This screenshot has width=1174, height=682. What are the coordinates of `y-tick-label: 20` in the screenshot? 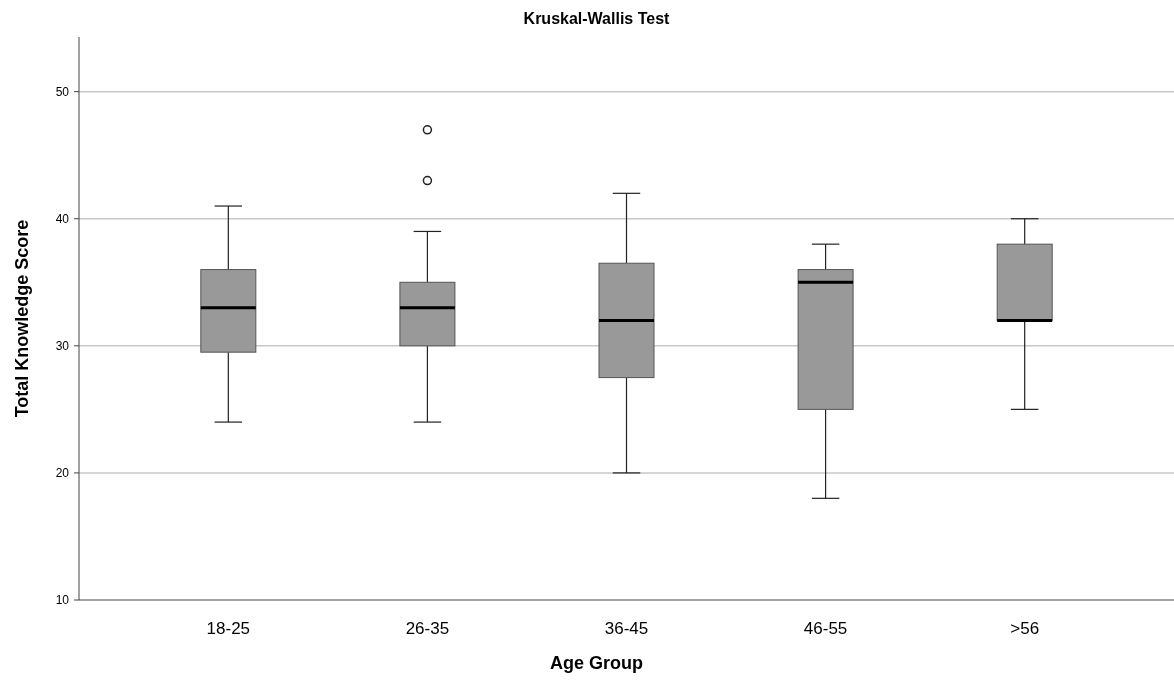 It's located at (62, 473).